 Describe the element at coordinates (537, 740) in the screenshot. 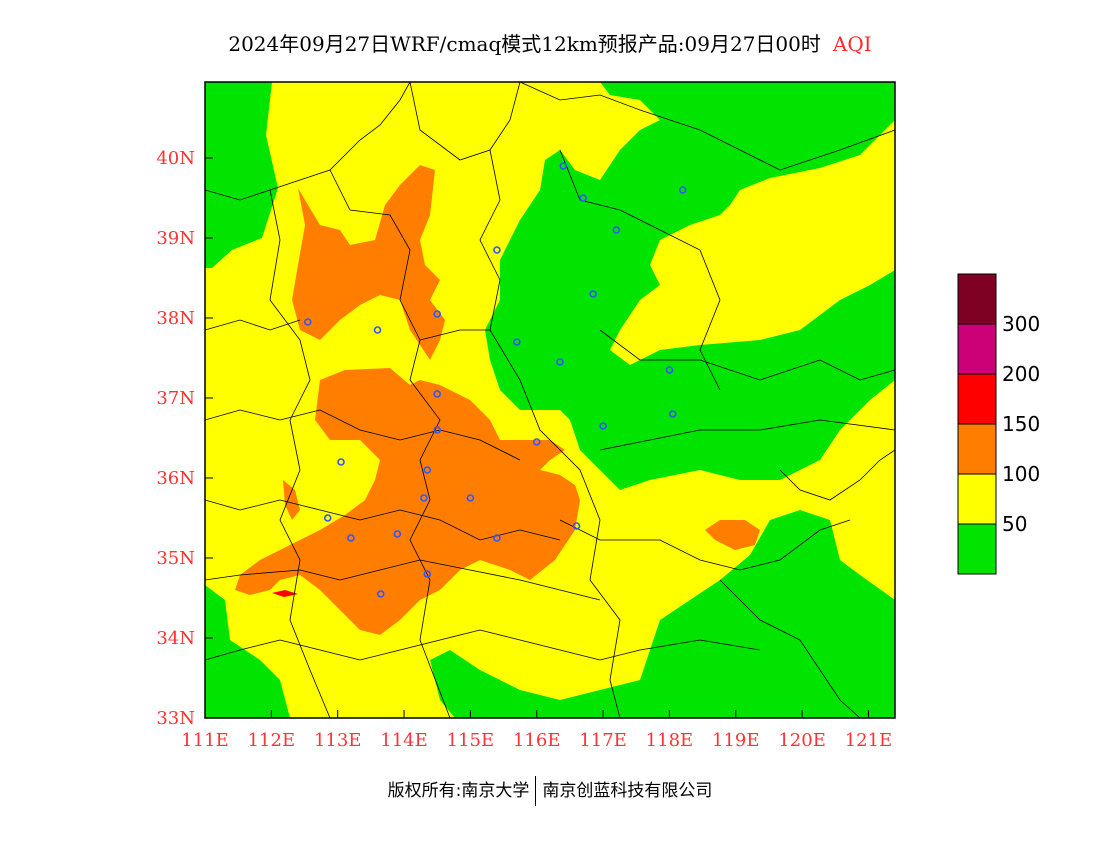

I see `lon-tick-label: 116E` at that location.